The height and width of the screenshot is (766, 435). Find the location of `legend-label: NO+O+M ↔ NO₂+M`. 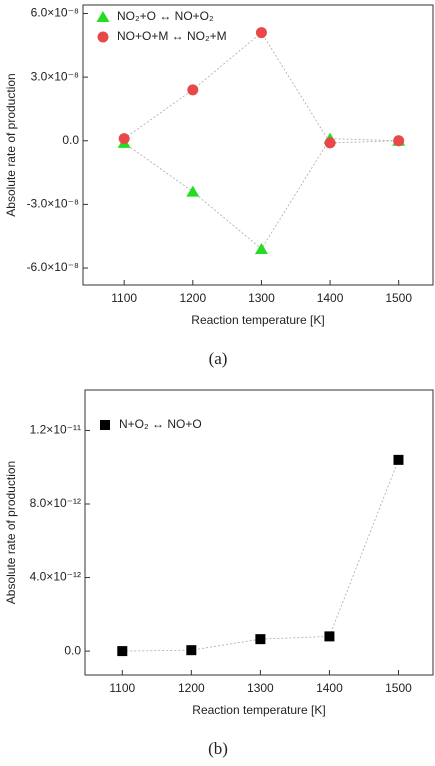

legend-label: NO+O+M ↔ NO₂+M is located at coordinates (172, 36).